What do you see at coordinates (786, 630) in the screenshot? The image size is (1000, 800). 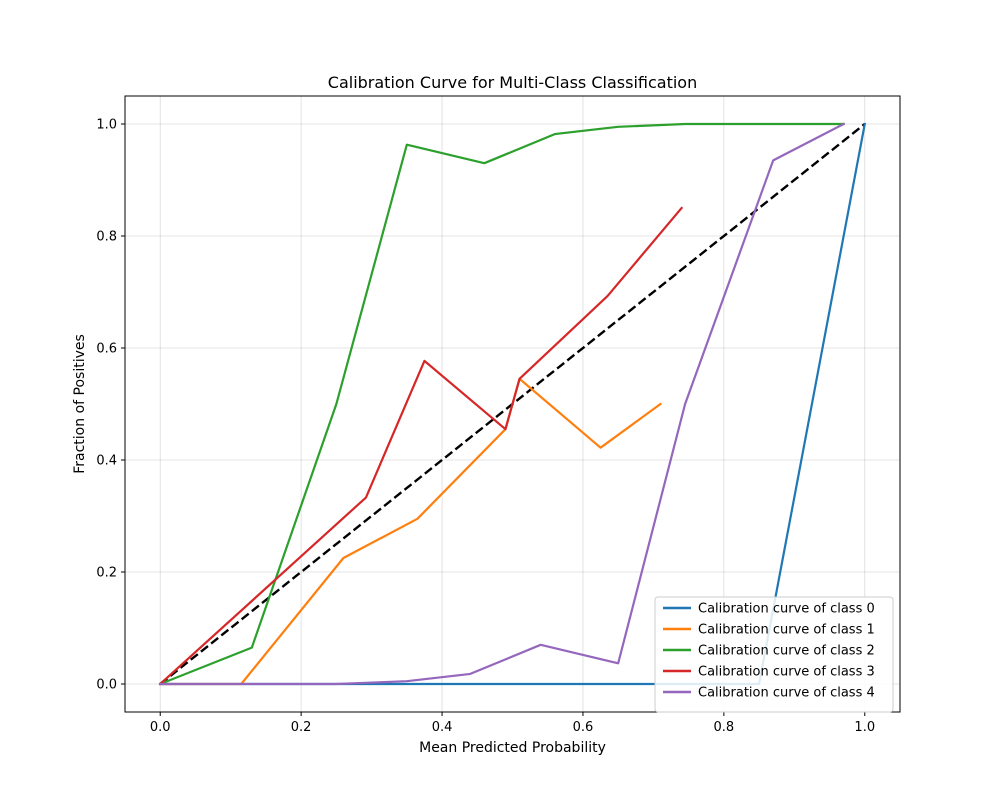 I see `legend-entry-label: Calibration curve of class 1` at bounding box center [786, 630].